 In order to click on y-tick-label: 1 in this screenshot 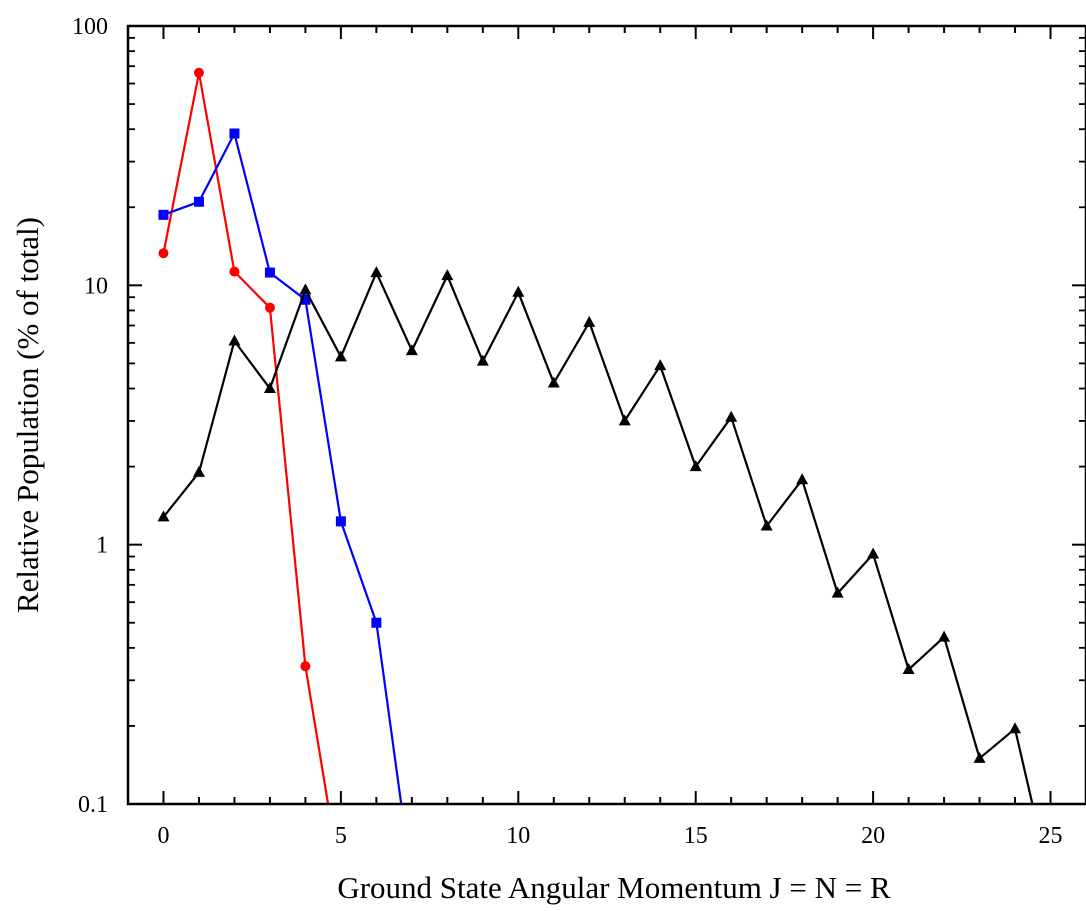, I will do `click(102, 546)`.